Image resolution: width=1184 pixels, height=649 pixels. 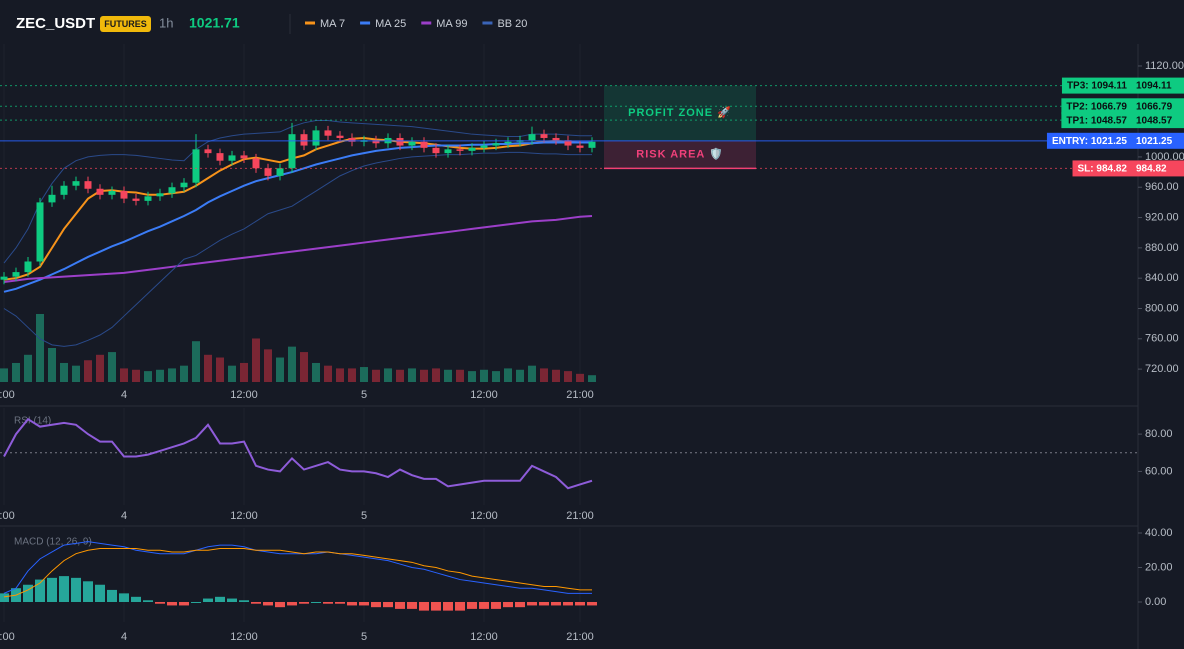 What do you see at coordinates (1159, 434) in the screenshot?
I see `y-tick-label: 80.00` at bounding box center [1159, 434].